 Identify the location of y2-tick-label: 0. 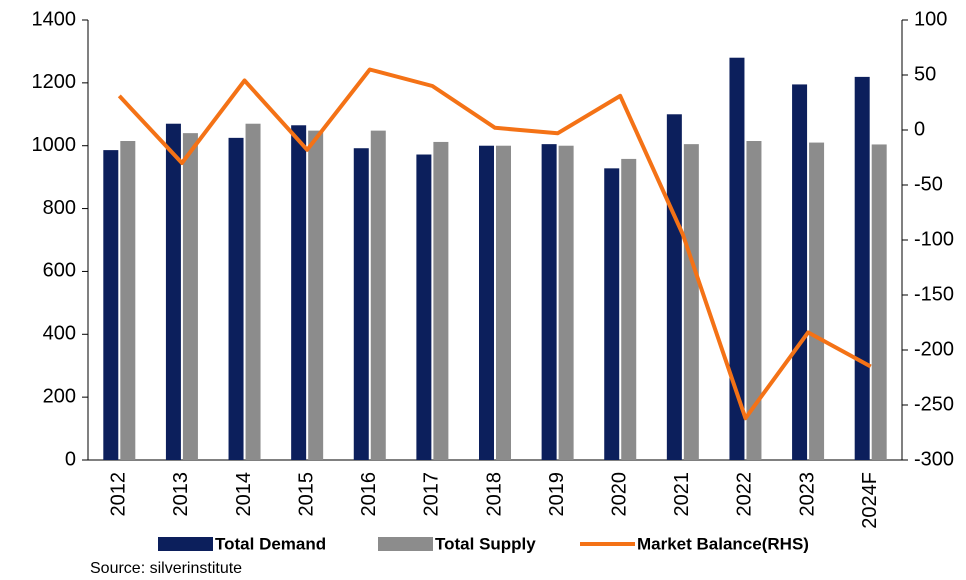
(919, 129).